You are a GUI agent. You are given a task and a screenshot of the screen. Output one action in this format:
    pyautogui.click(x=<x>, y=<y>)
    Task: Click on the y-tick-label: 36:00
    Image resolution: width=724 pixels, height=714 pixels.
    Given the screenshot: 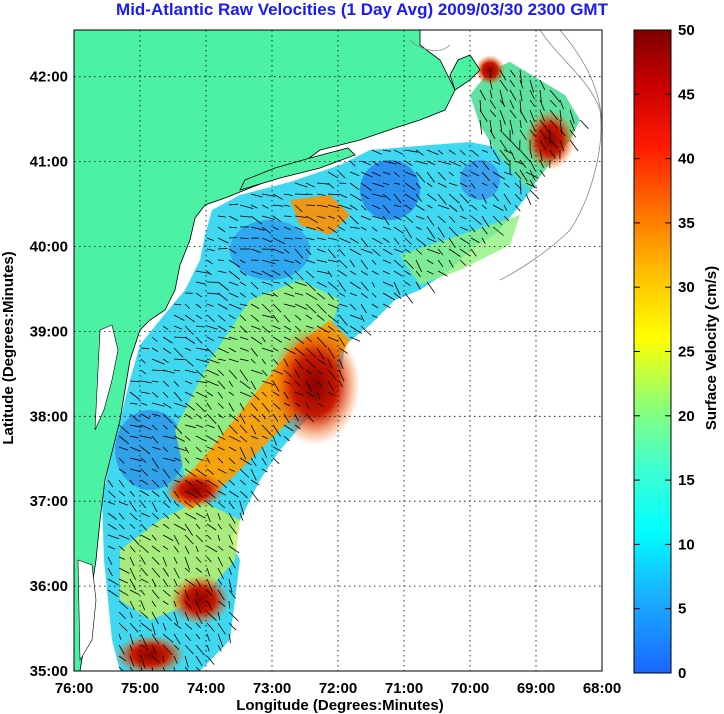 What is the action you would take?
    pyautogui.click(x=49, y=586)
    